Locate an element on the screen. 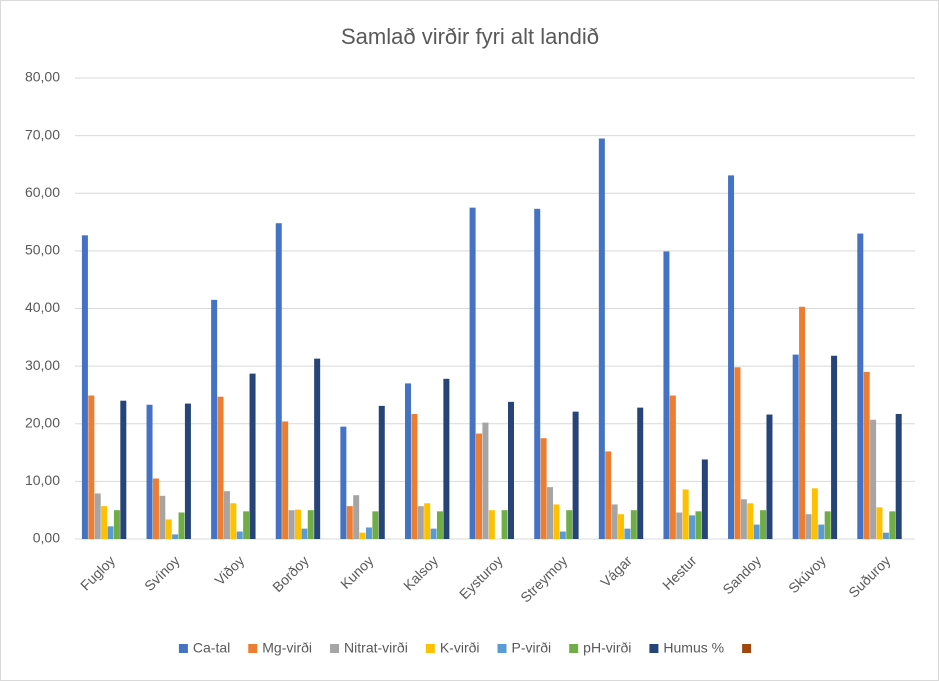 This screenshot has width=939, height=681. legend-label: Humus % is located at coordinates (693, 648).